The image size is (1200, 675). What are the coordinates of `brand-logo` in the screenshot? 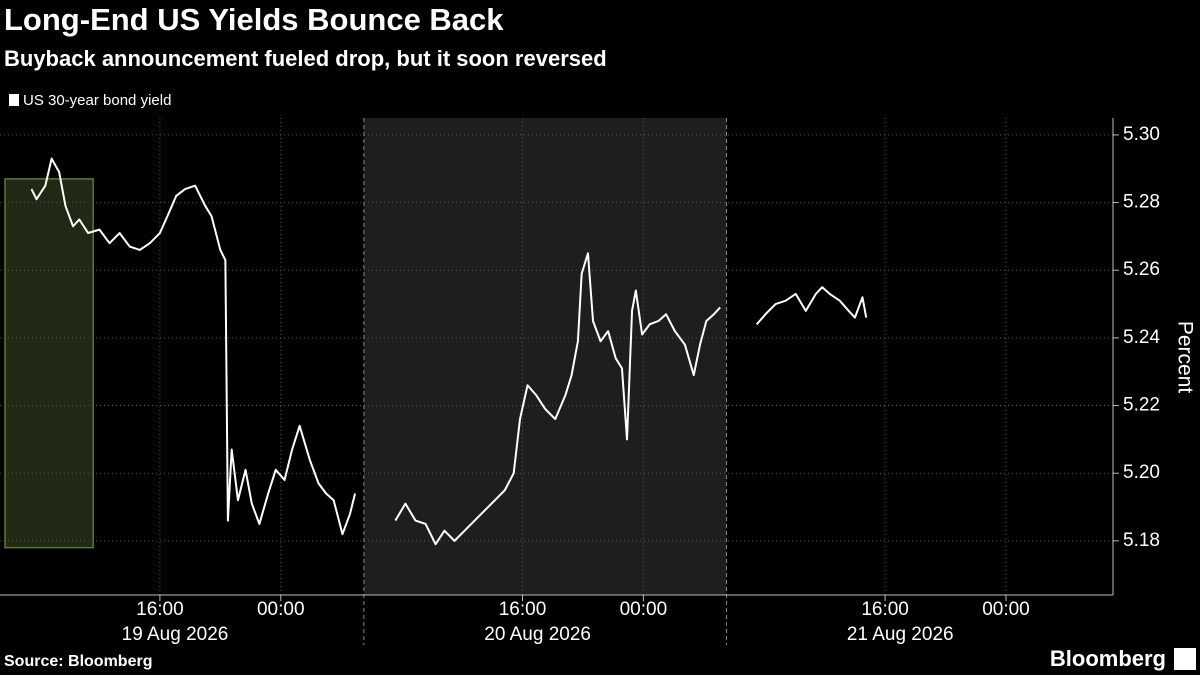 It's located at (1185, 659).